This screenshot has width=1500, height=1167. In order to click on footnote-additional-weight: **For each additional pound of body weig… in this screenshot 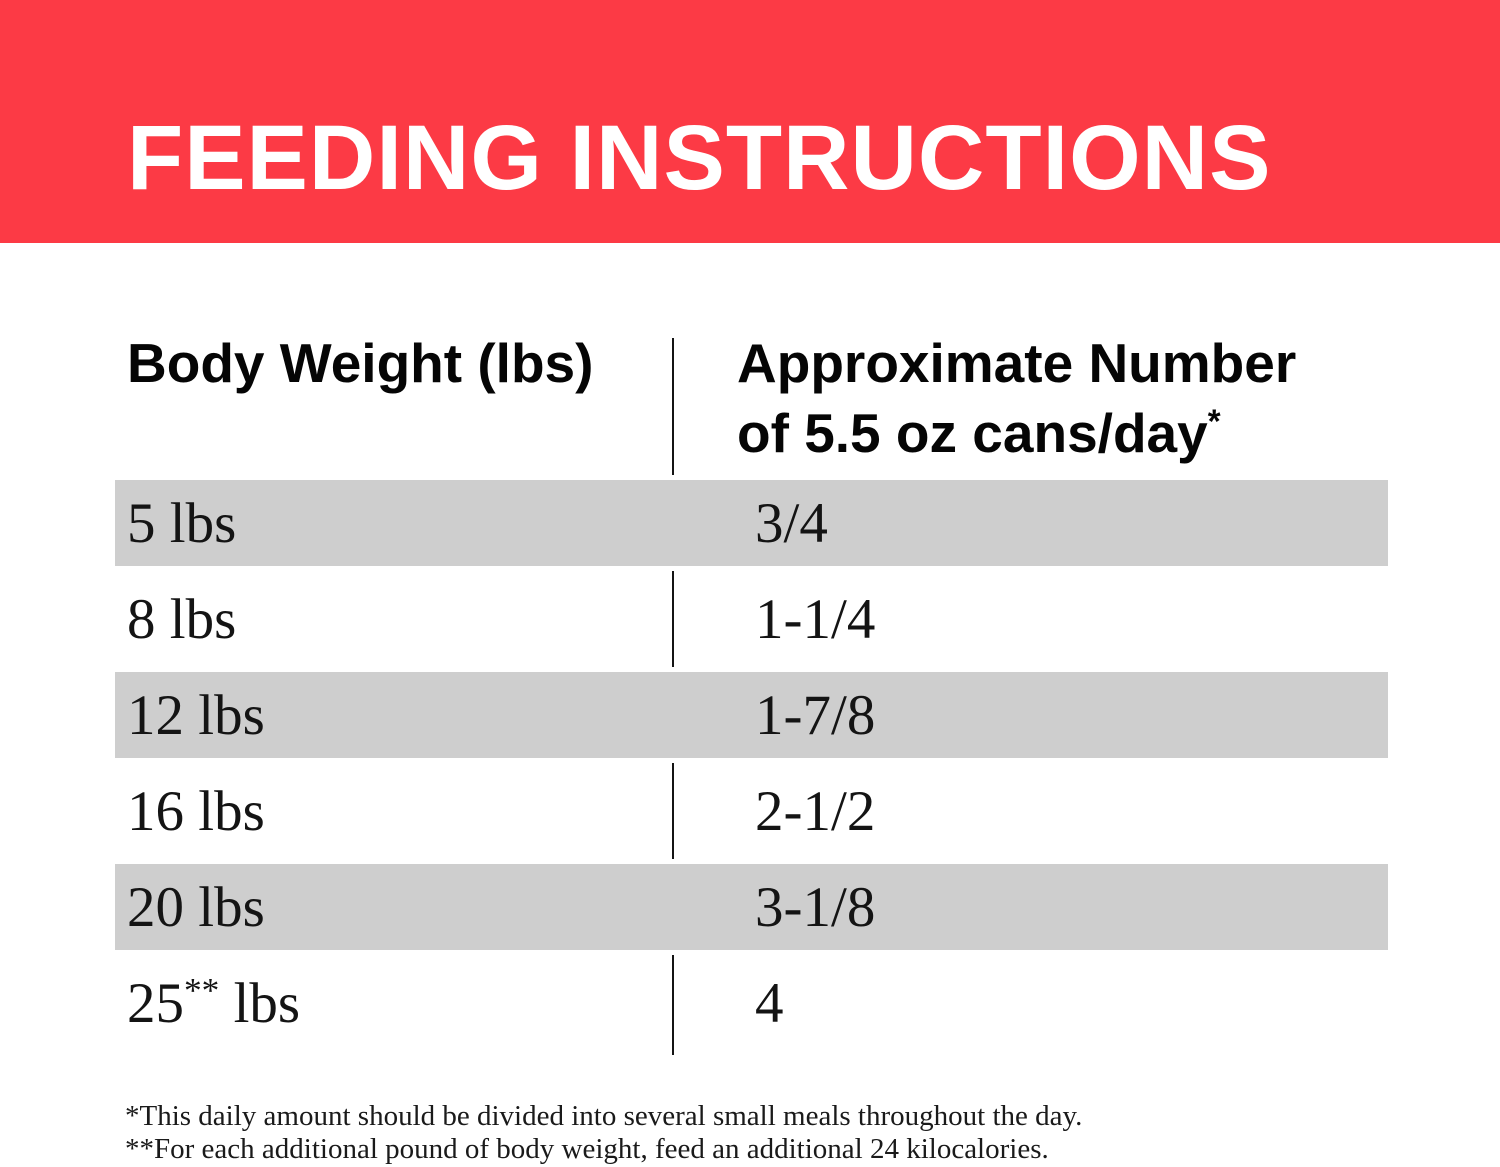, I will do `click(587, 1149)`.